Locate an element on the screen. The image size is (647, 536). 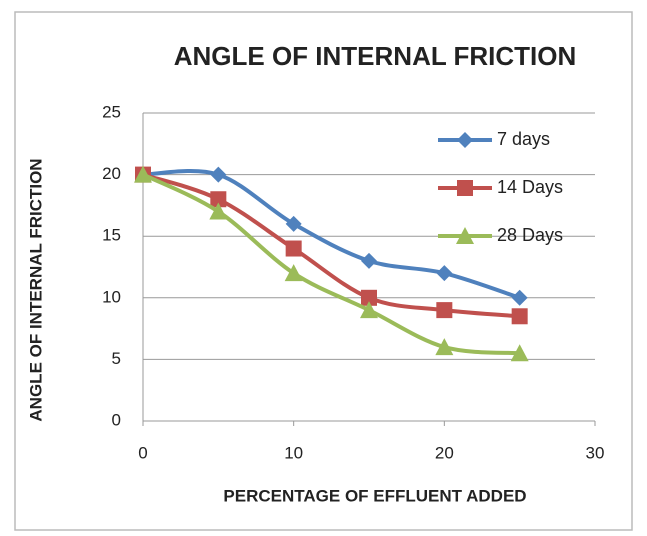
legend-label: 28 Days is located at coordinates (530, 235).